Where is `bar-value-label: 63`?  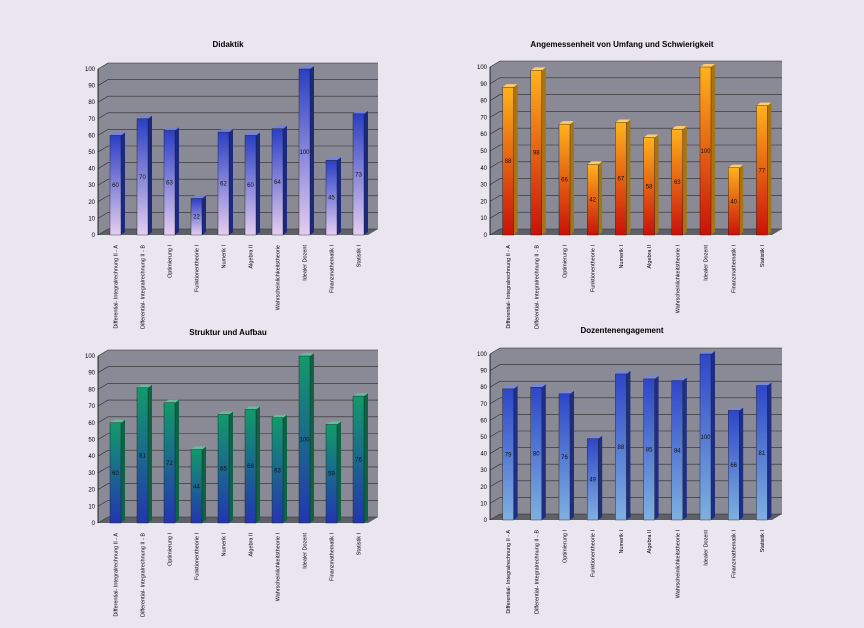 bar-value-label: 63 is located at coordinates (677, 183).